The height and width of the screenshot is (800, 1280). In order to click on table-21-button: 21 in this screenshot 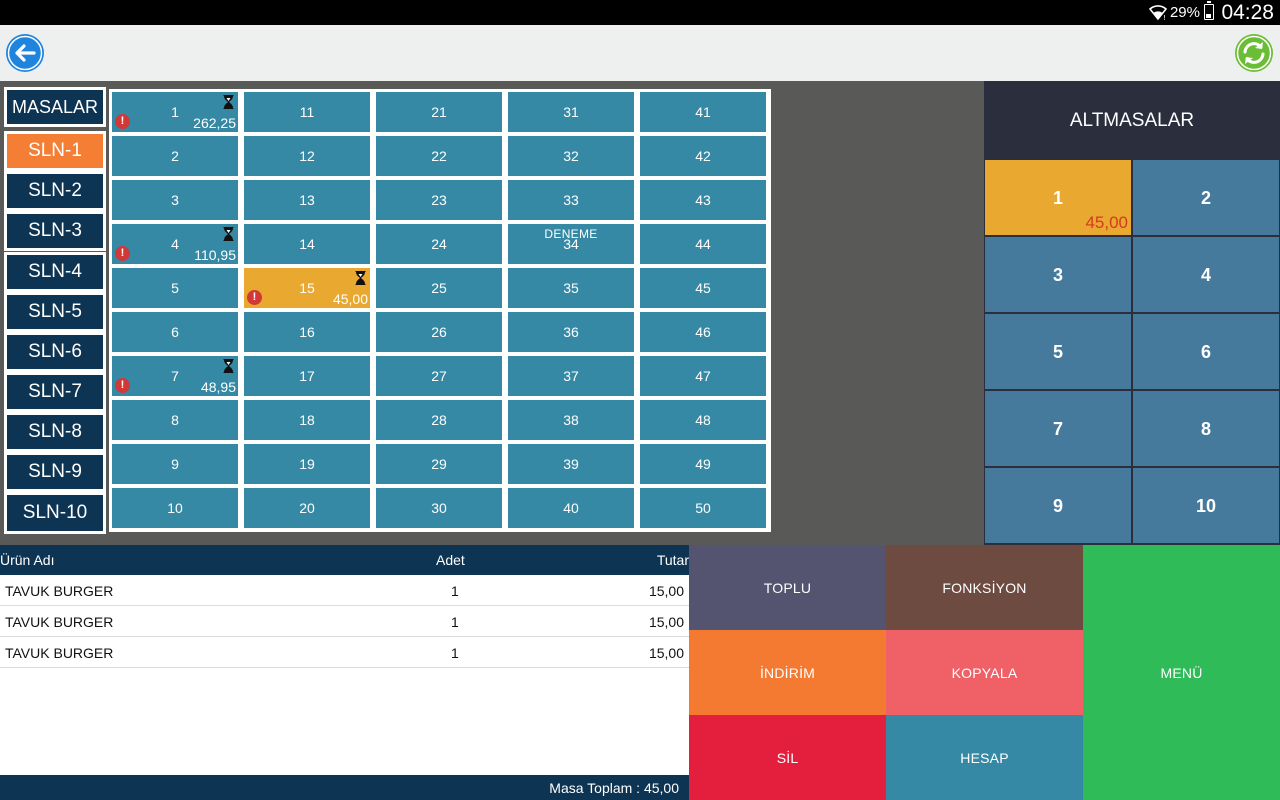, I will do `click(439, 112)`.